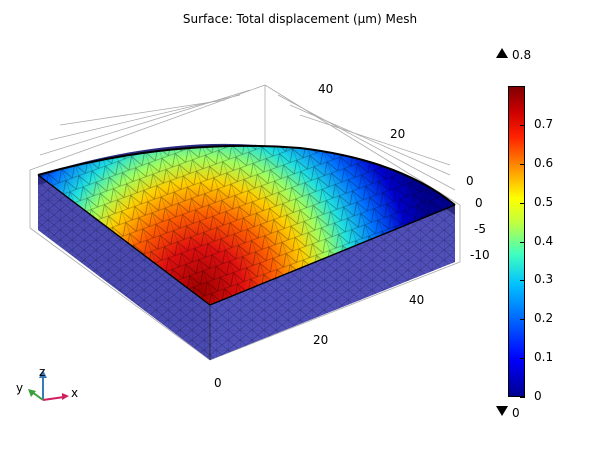  What do you see at coordinates (417, 300) in the screenshot?
I see `x-tick-40: 40` at bounding box center [417, 300].